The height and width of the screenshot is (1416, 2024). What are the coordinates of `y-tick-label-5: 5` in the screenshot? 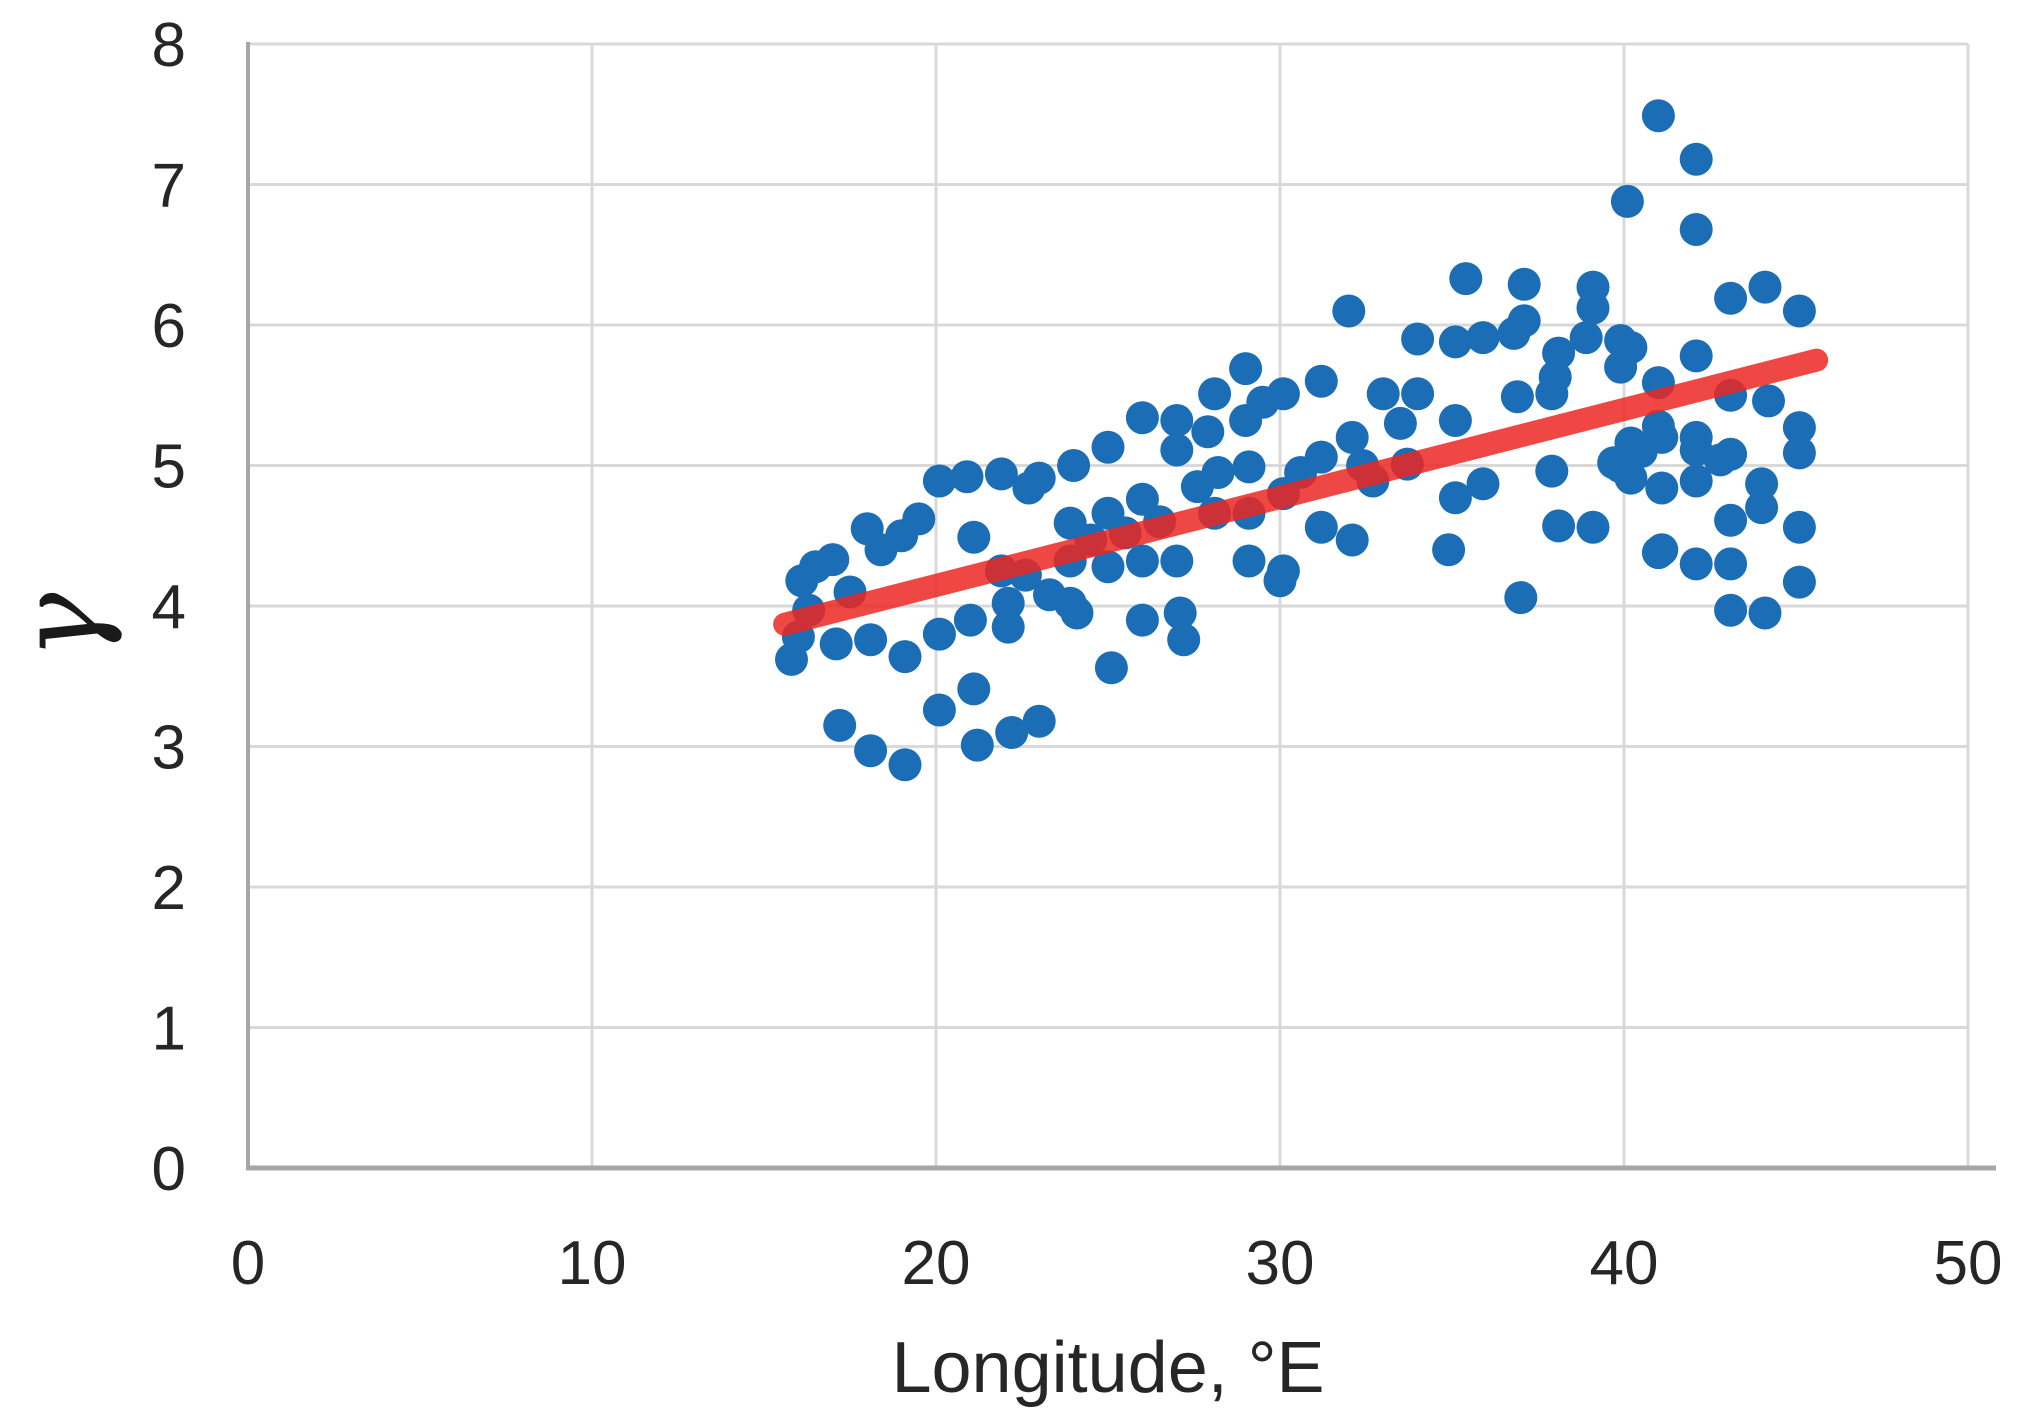 It's located at (169, 467).